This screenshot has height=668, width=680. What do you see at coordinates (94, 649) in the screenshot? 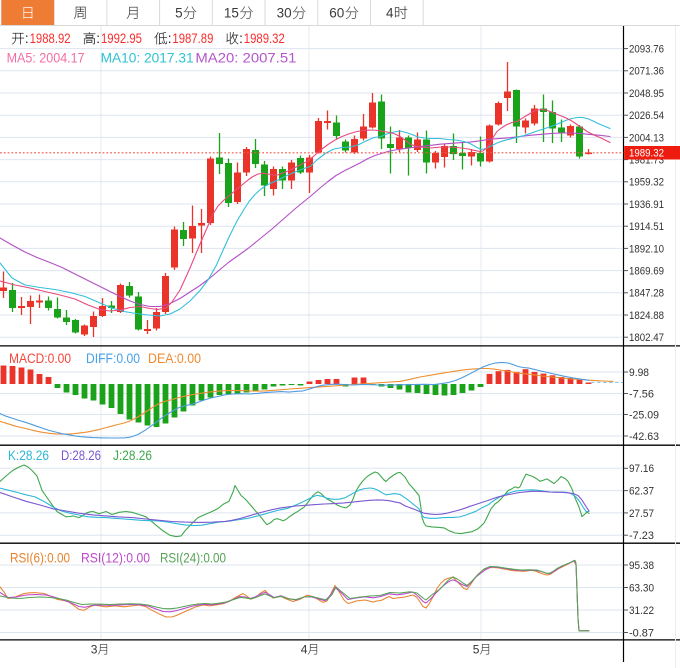
I see `svg-text: 3` at bounding box center [94, 649].